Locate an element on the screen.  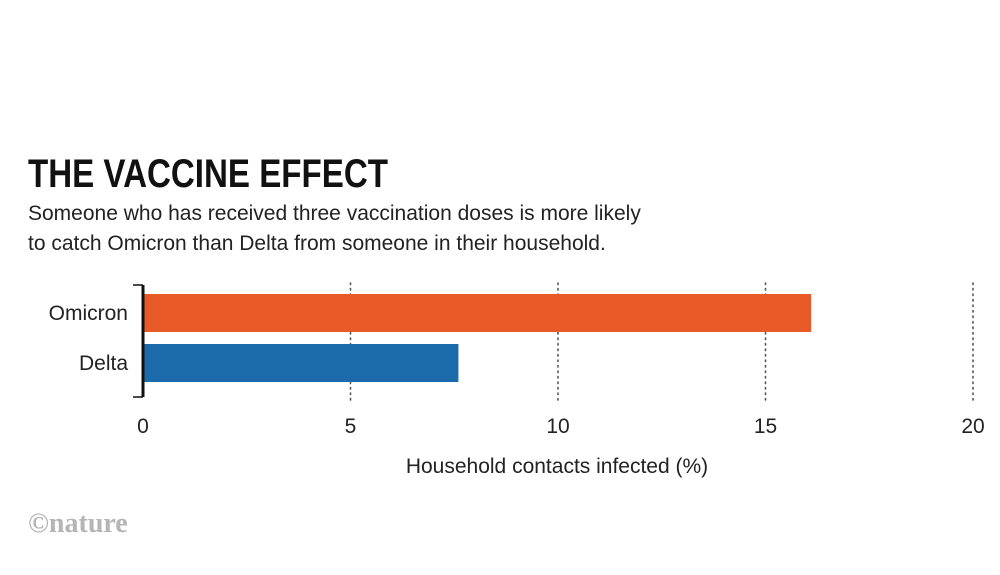
x-axis-label: Household contacts infected (%) is located at coordinates (557, 466).